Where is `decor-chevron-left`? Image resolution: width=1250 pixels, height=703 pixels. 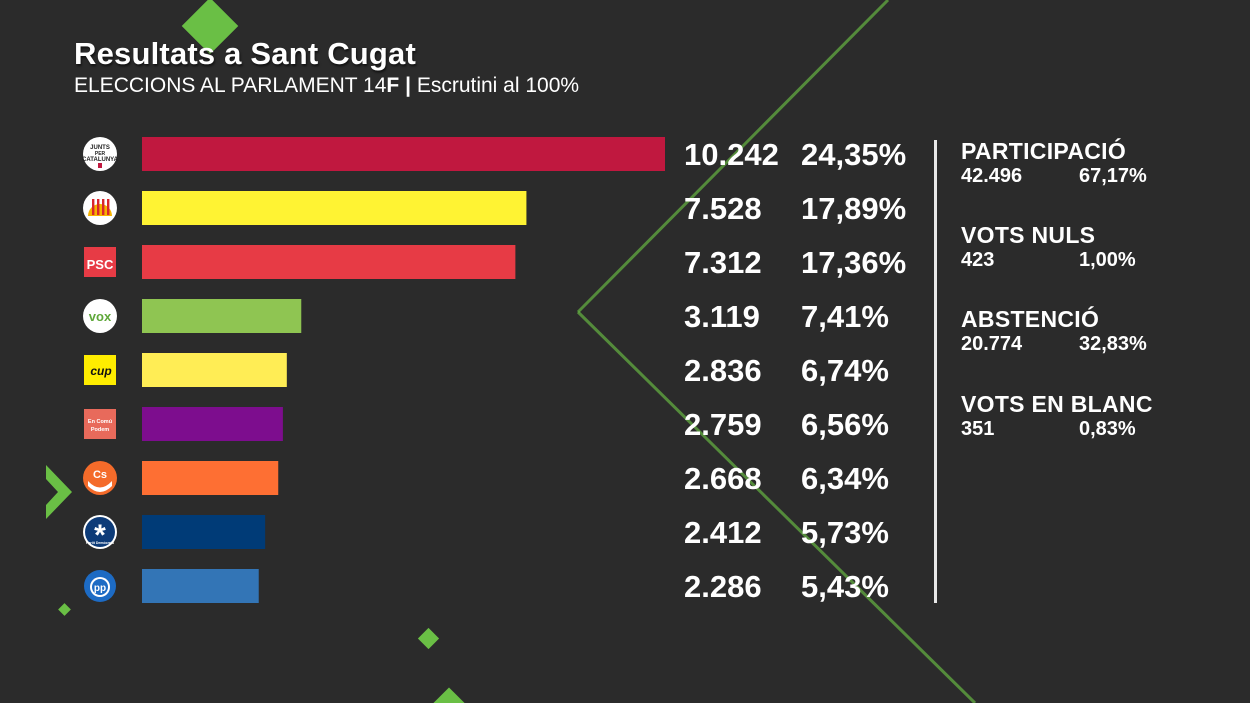
decor-chevron-left is located at coordinates (59, 492).